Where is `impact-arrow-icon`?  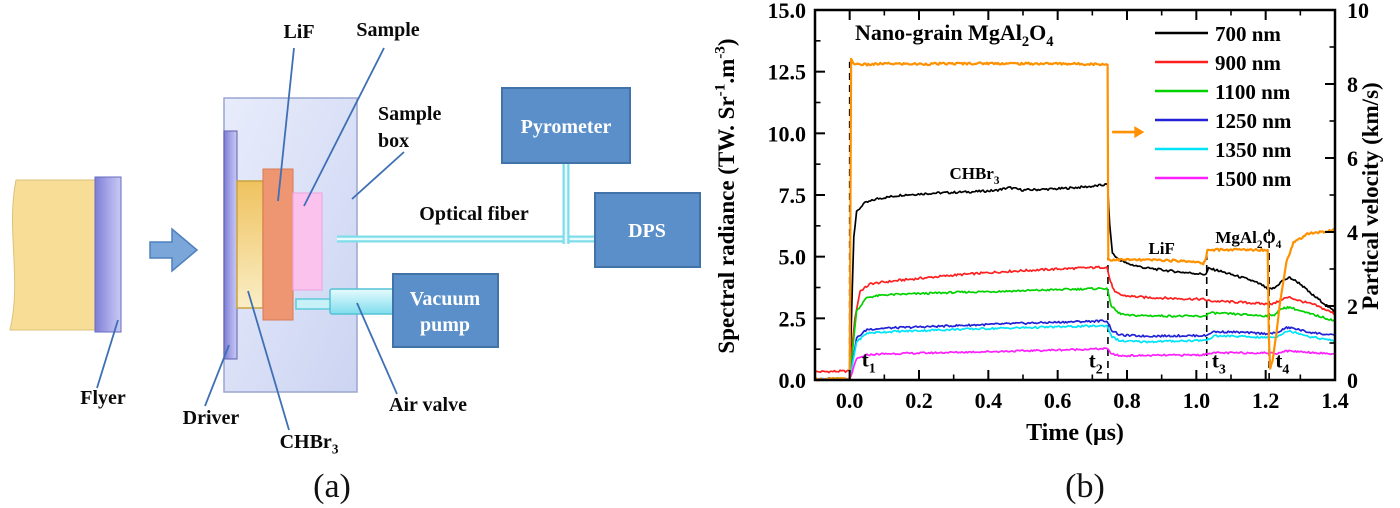
impact-arrow-icon is located at coordinates (174, 250).